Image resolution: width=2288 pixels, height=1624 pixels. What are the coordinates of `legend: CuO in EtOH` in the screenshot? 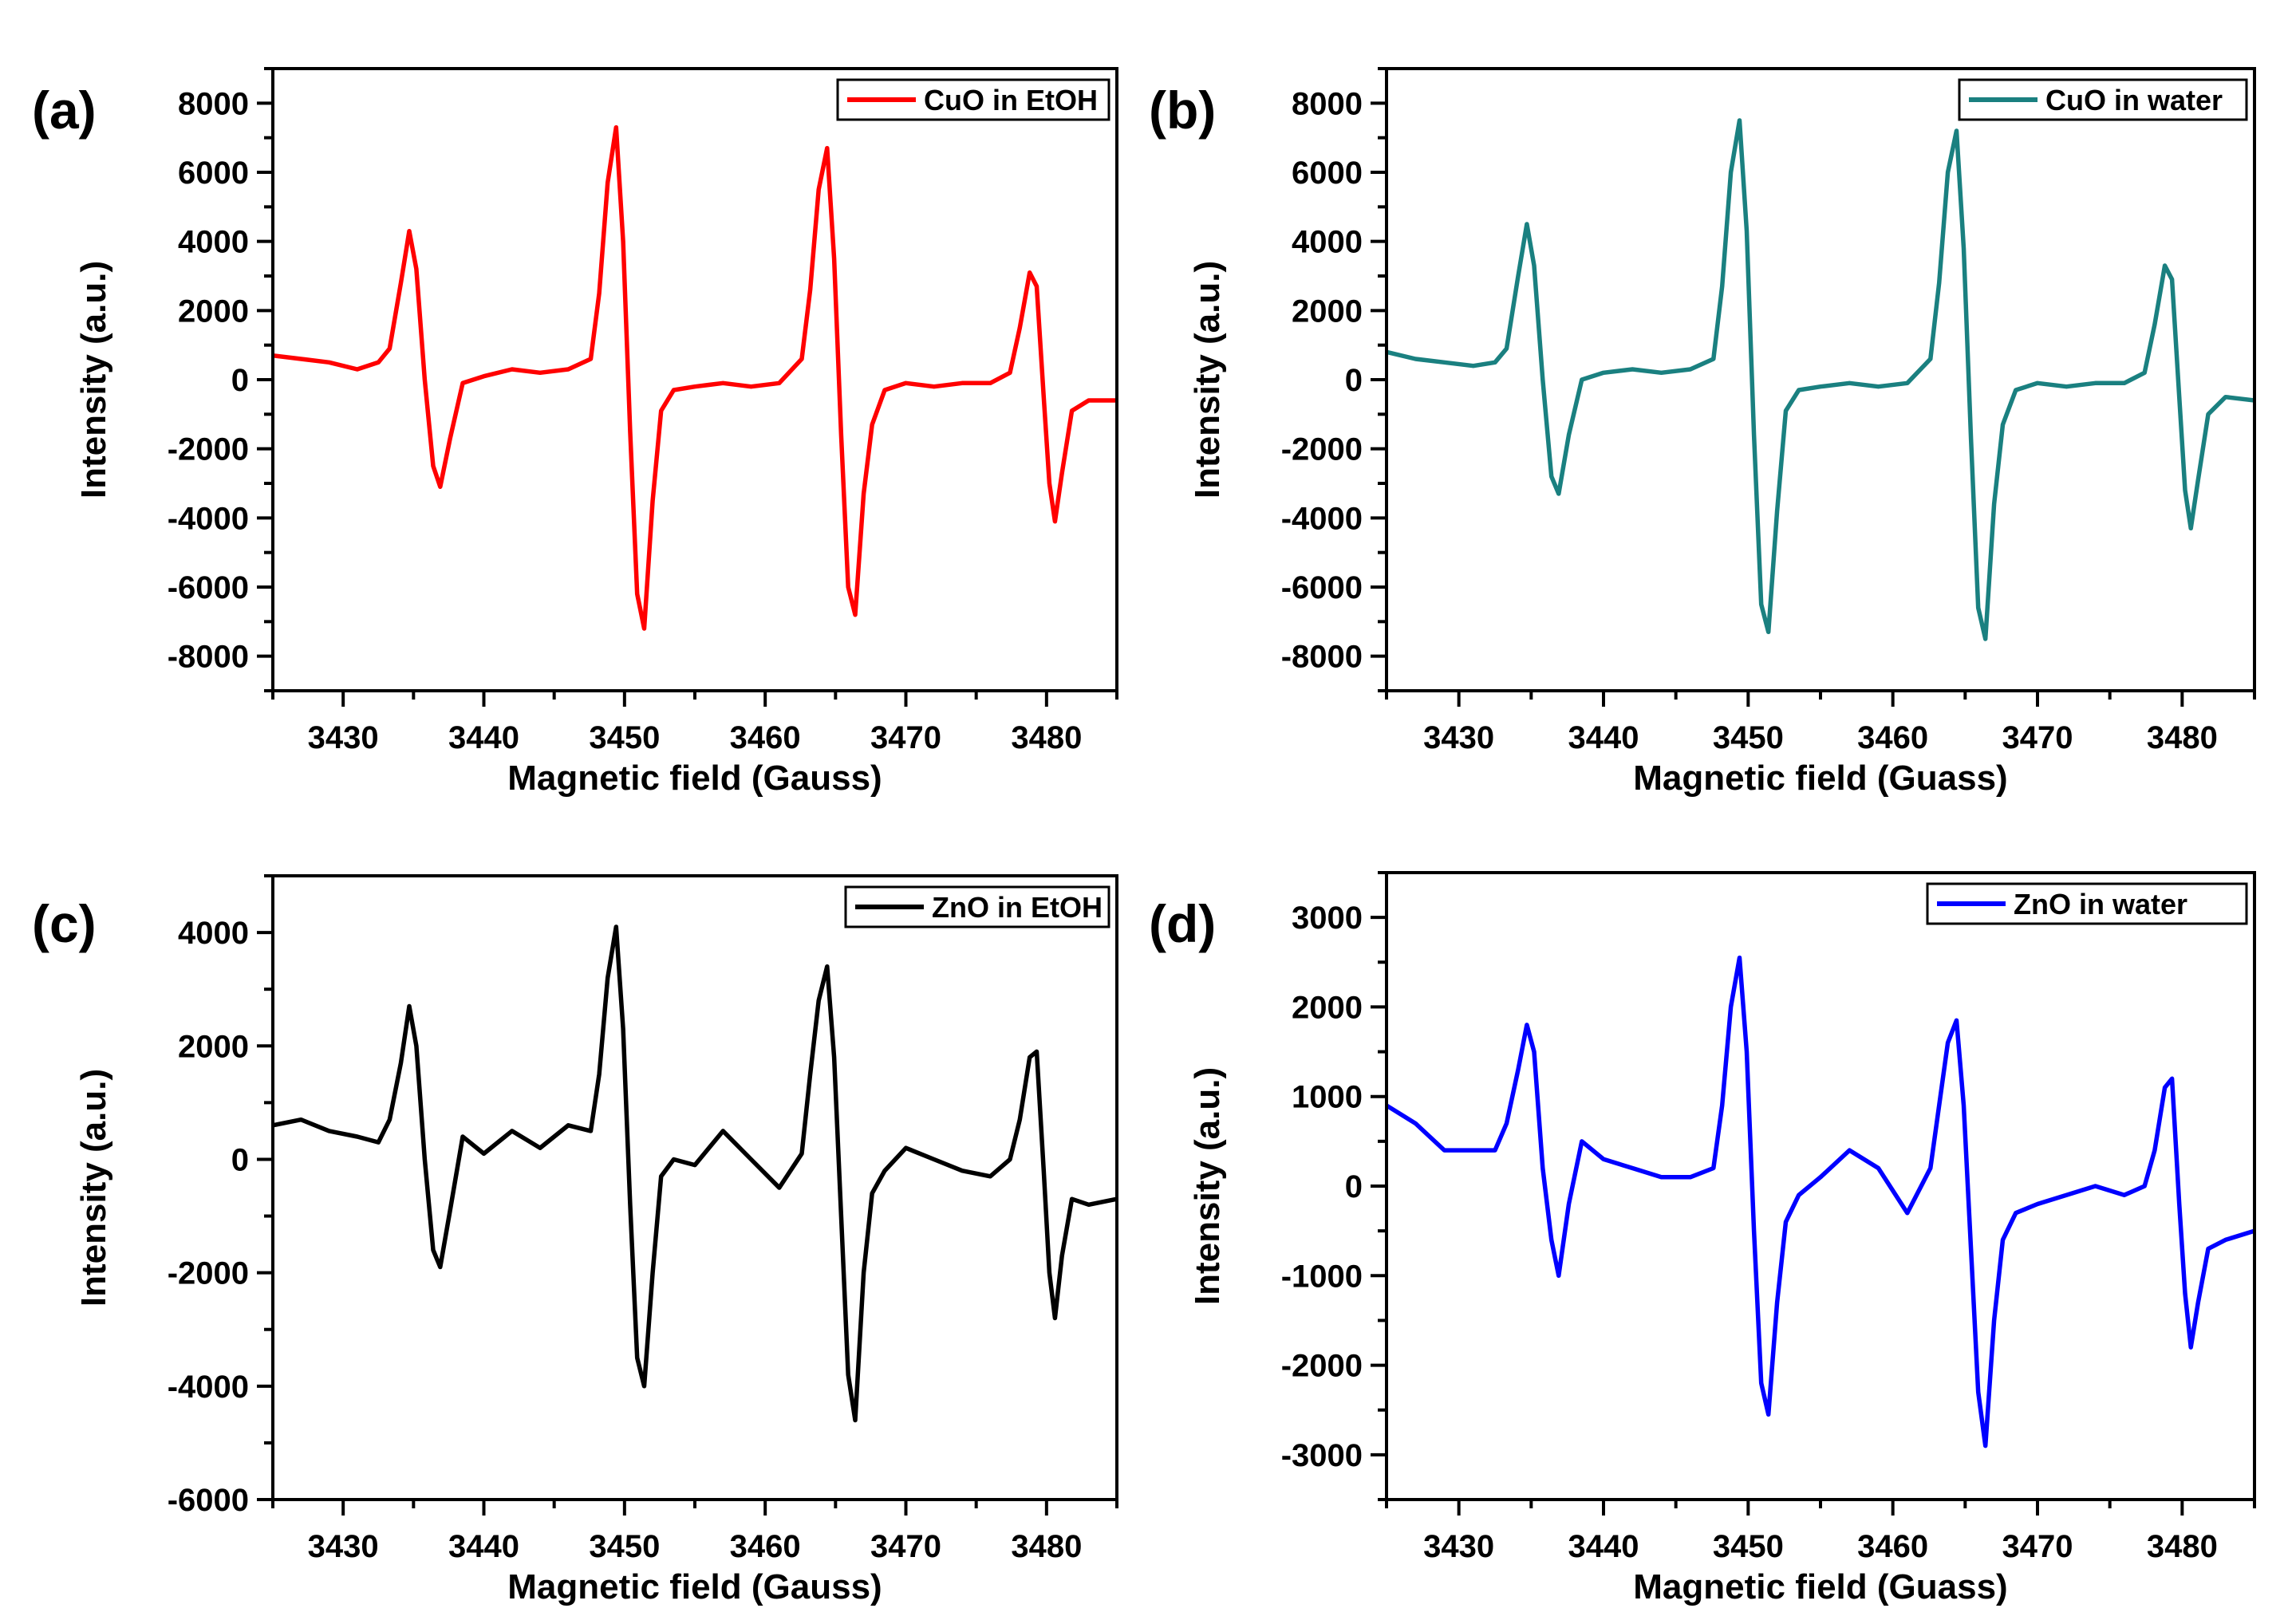 It's located at (973, 100).